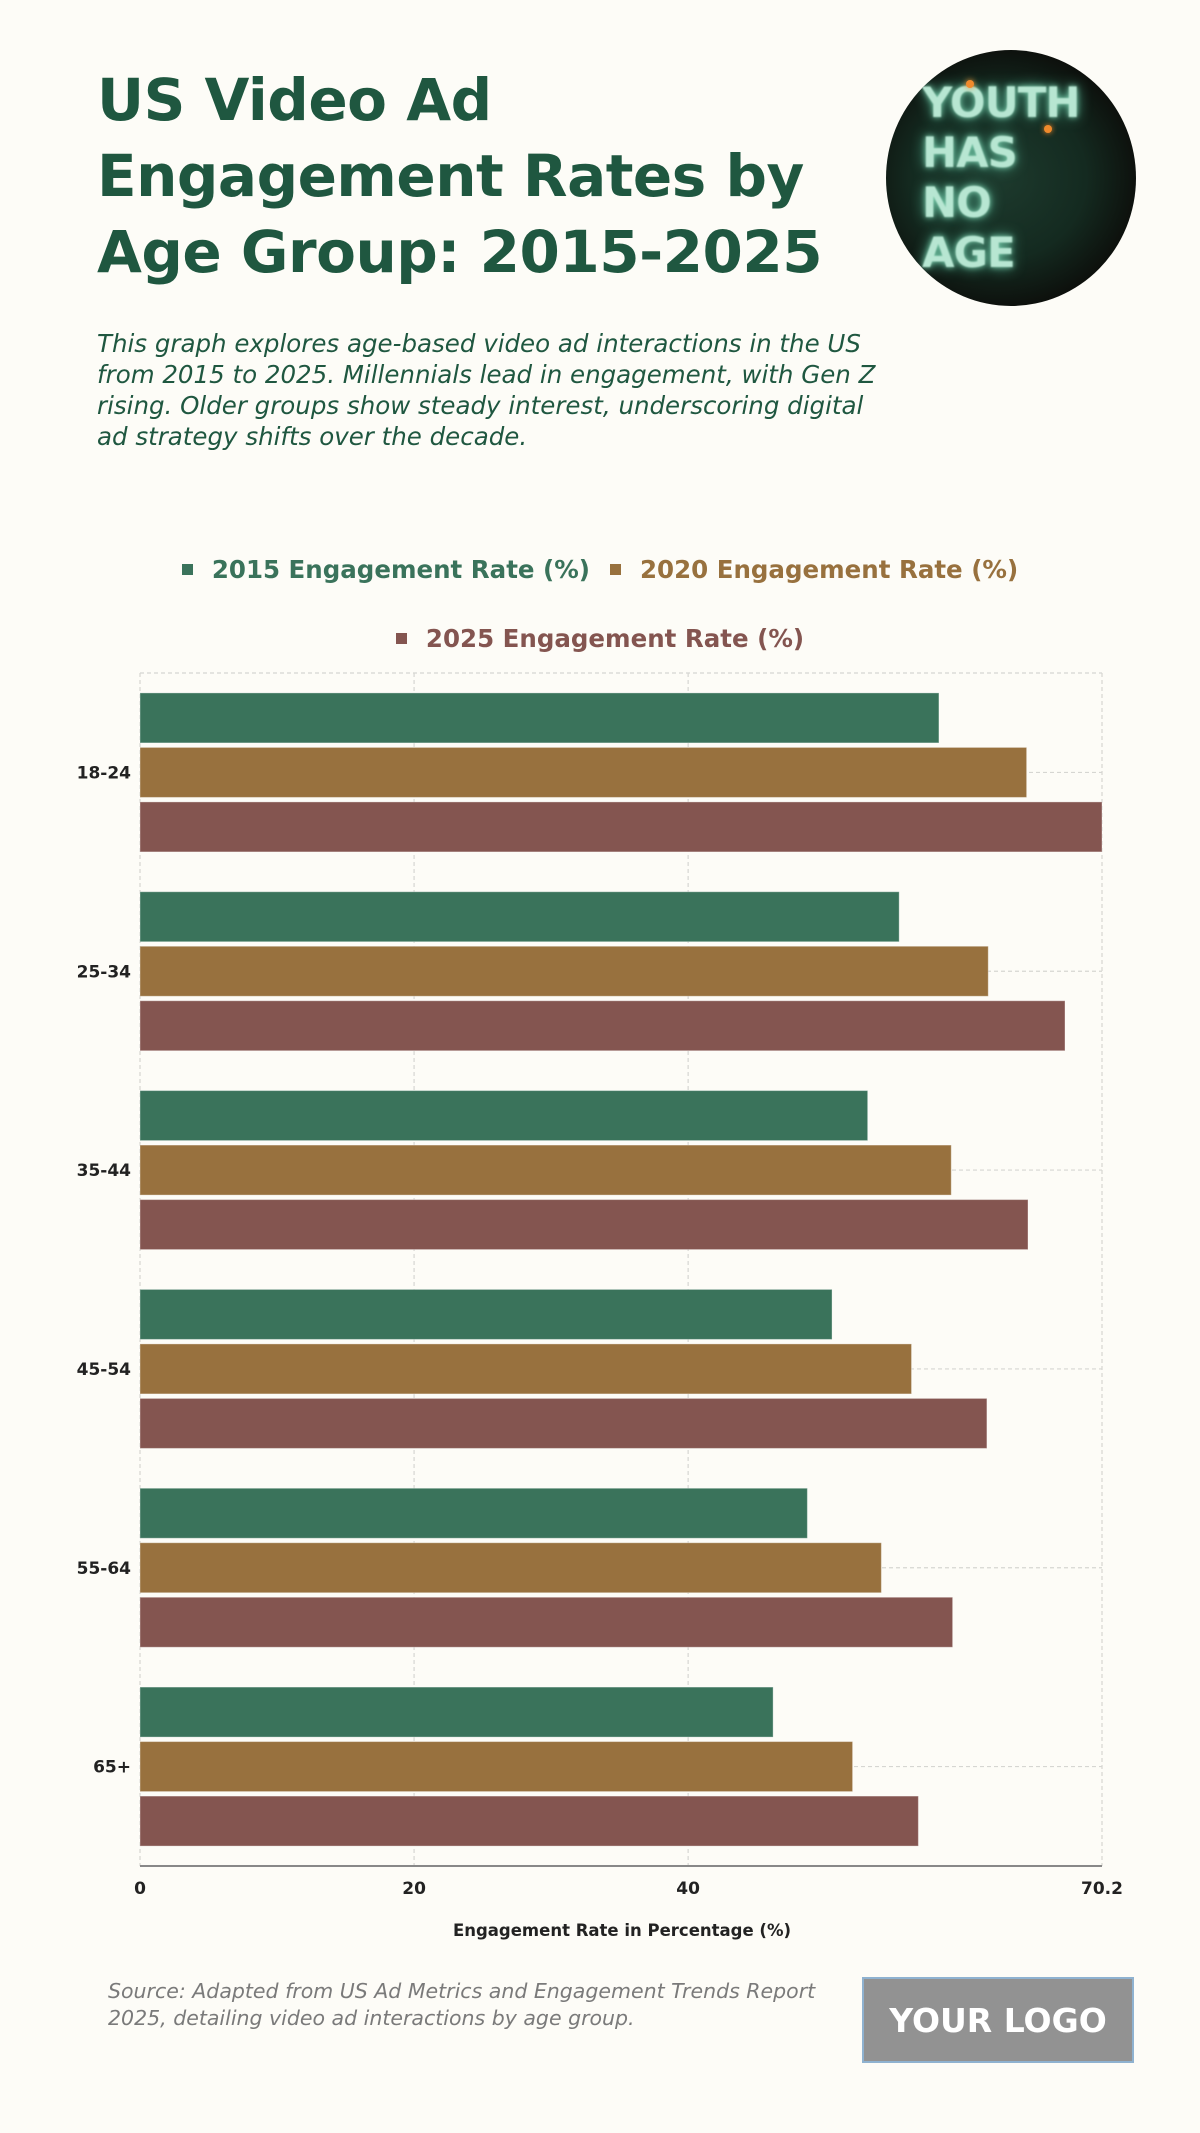 The height and width of the screenshot is (2133, 1200). I want to click on sign-line: YOUTH, so click(1001, 102).